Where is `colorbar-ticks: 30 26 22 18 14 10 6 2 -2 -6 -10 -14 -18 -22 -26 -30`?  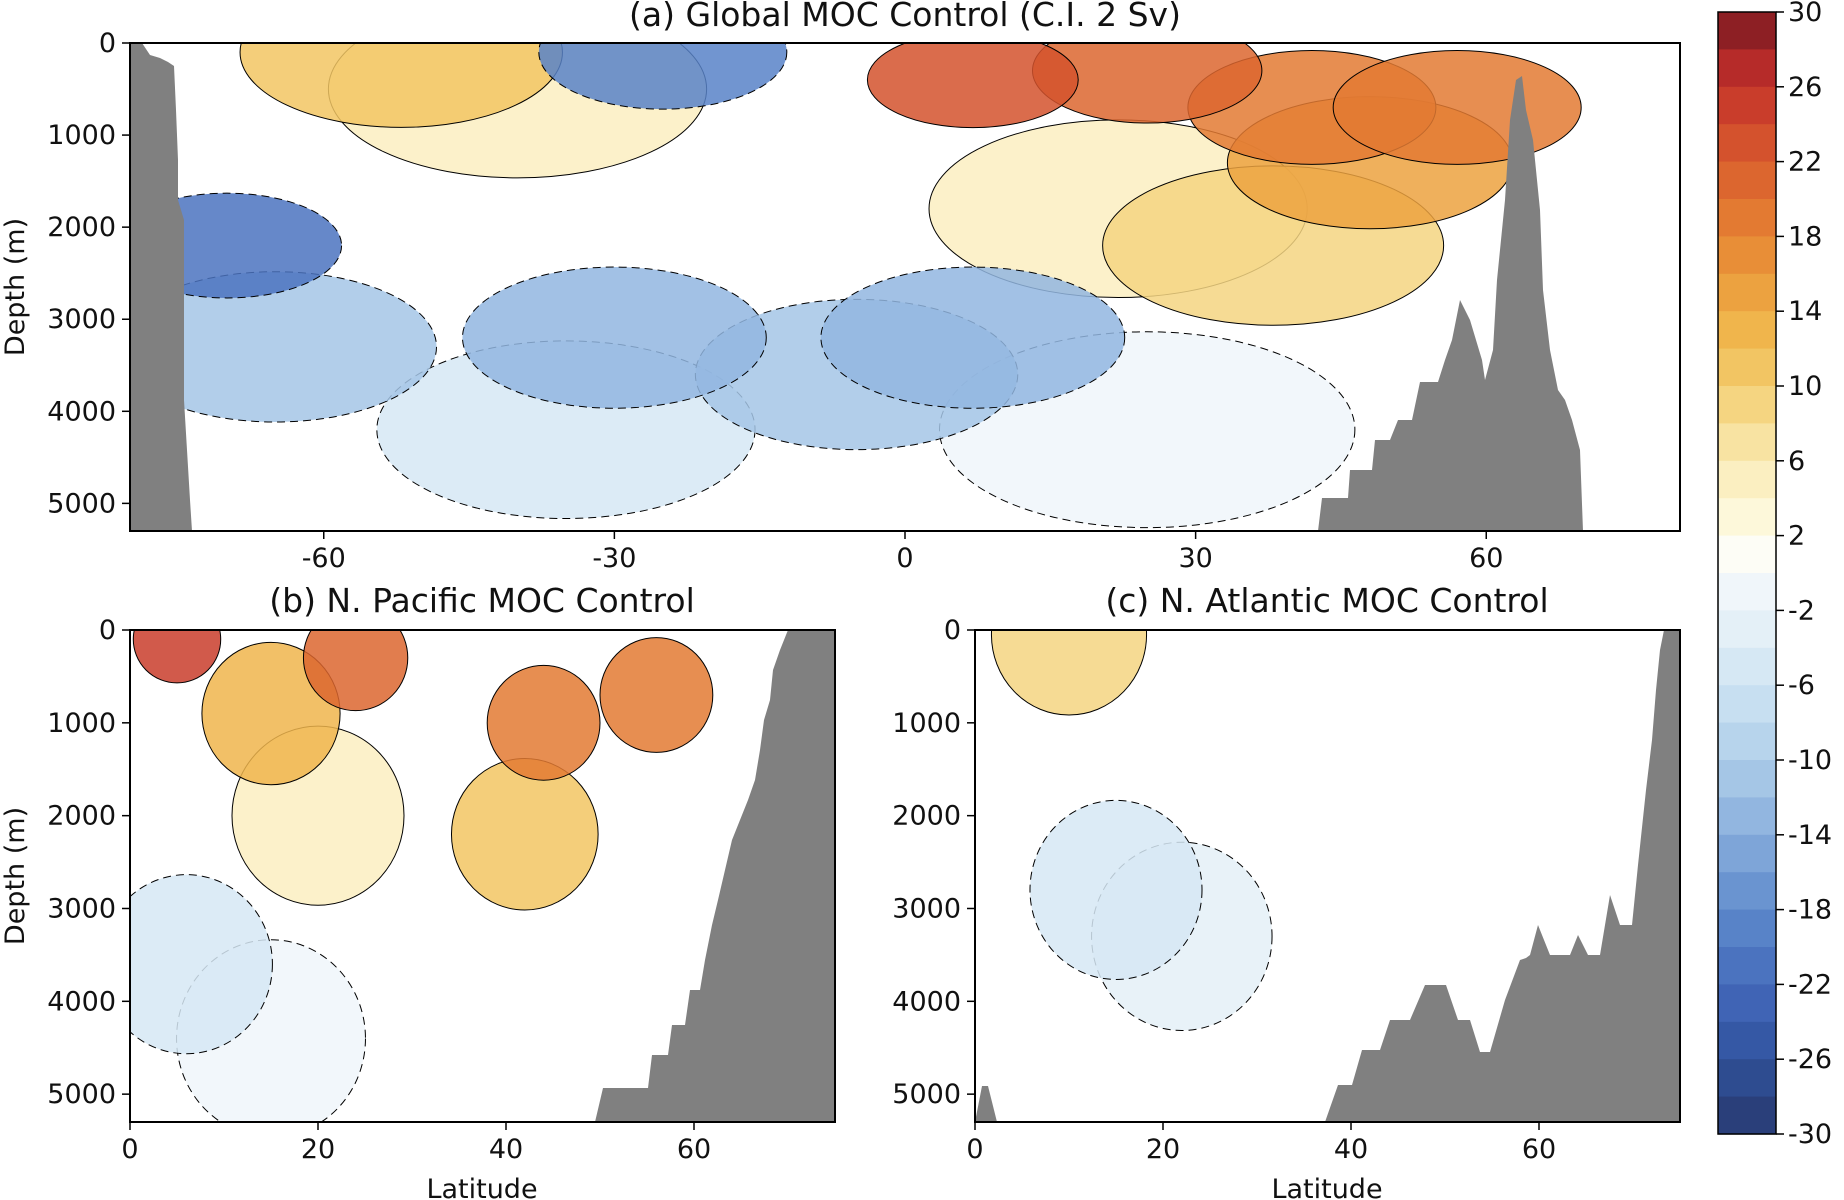
colorbar-ticks: 30 26 22 18 14 10 6 2 -2 -6 -10 -14 -18 -22 -26 -30 is located at coordinates (1804, 575).